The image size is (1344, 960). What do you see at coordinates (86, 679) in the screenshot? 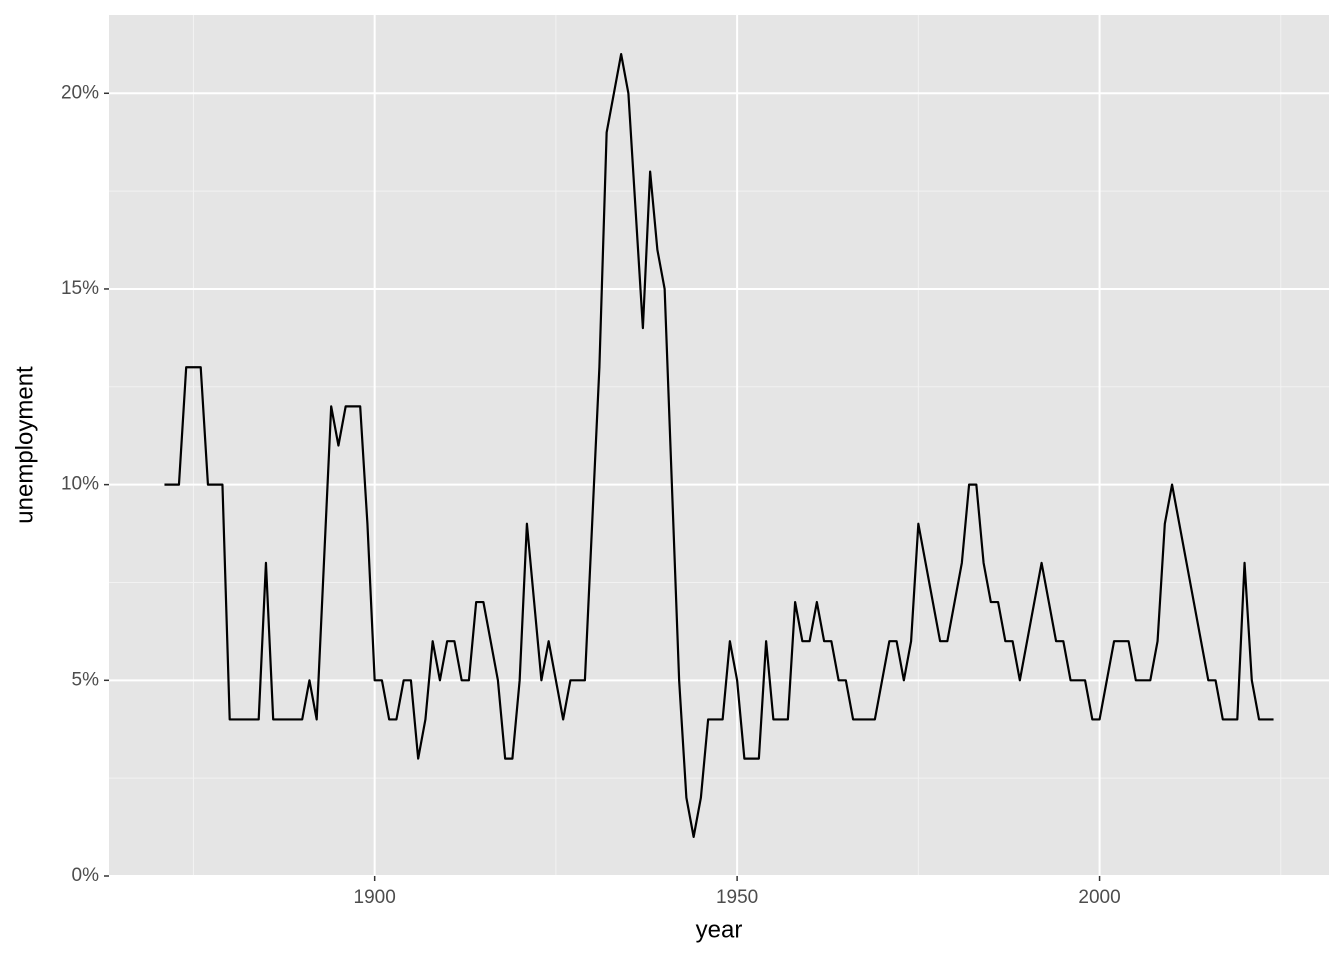
I see `y-tick-label: 5%` at bounding box center [86, 679].